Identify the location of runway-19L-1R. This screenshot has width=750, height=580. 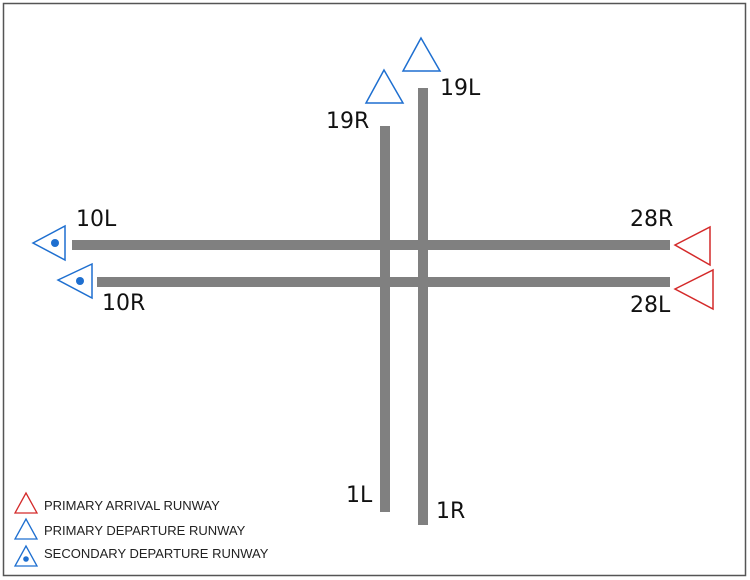
(423, 306).